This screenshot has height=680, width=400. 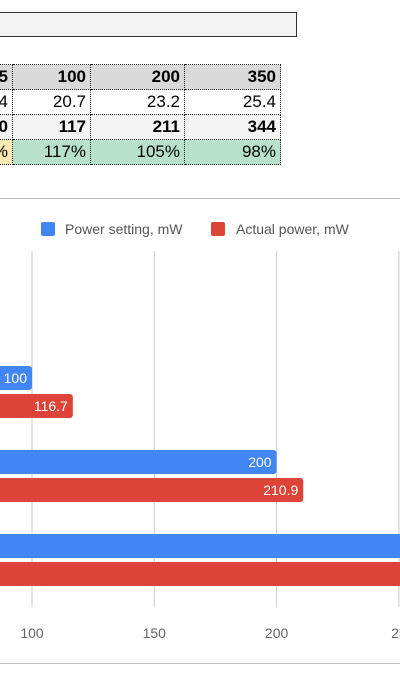 I want to click on bar-value-label: 100, so click(x=16, y=378).